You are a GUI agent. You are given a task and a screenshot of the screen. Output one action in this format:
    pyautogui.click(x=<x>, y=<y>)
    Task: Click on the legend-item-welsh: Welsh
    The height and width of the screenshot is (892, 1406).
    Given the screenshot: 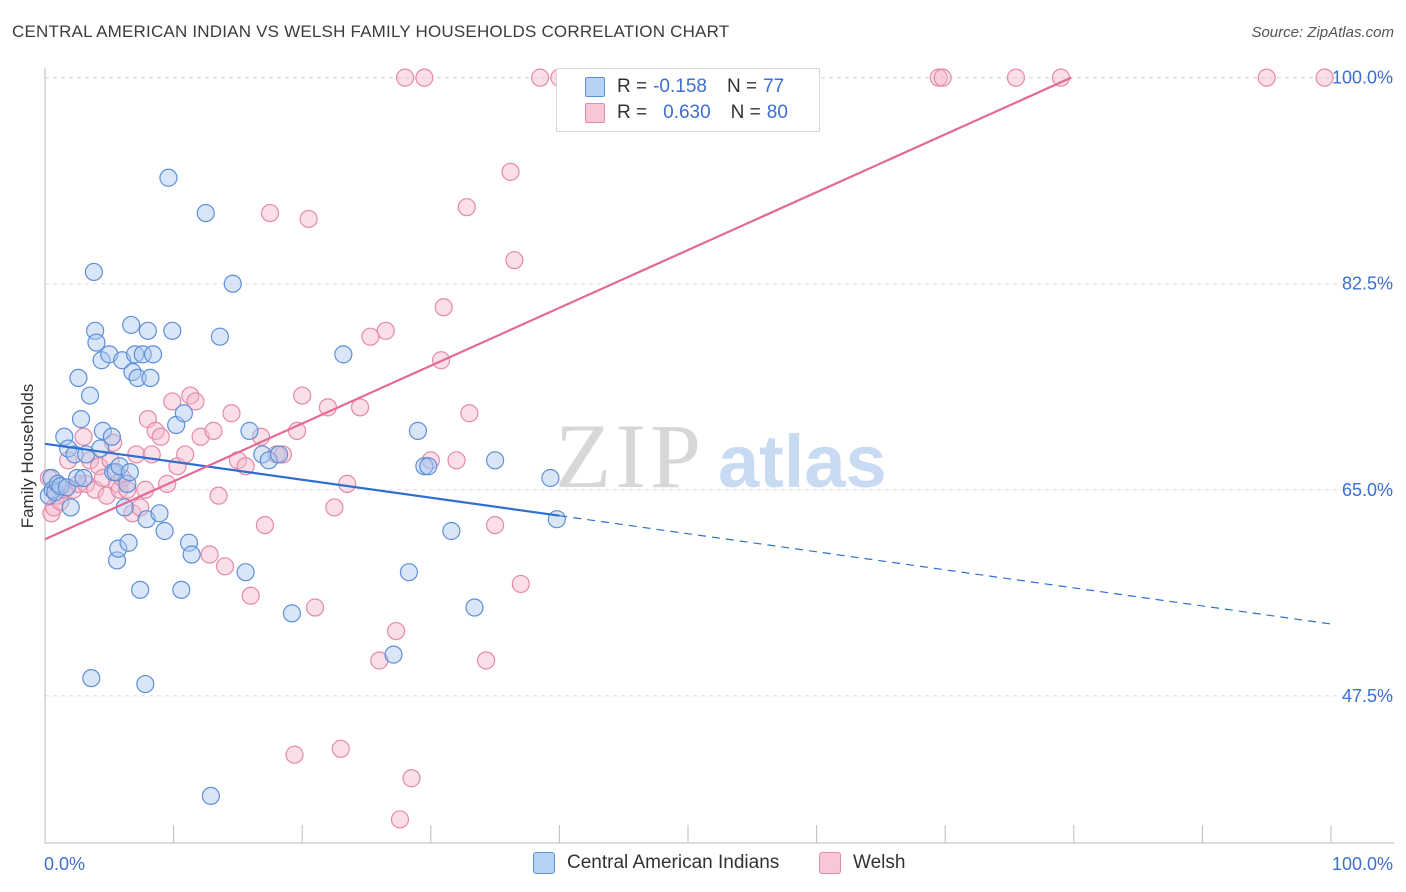 What is the action you would take?
    pyautogui.click(x=862, y=863)
    